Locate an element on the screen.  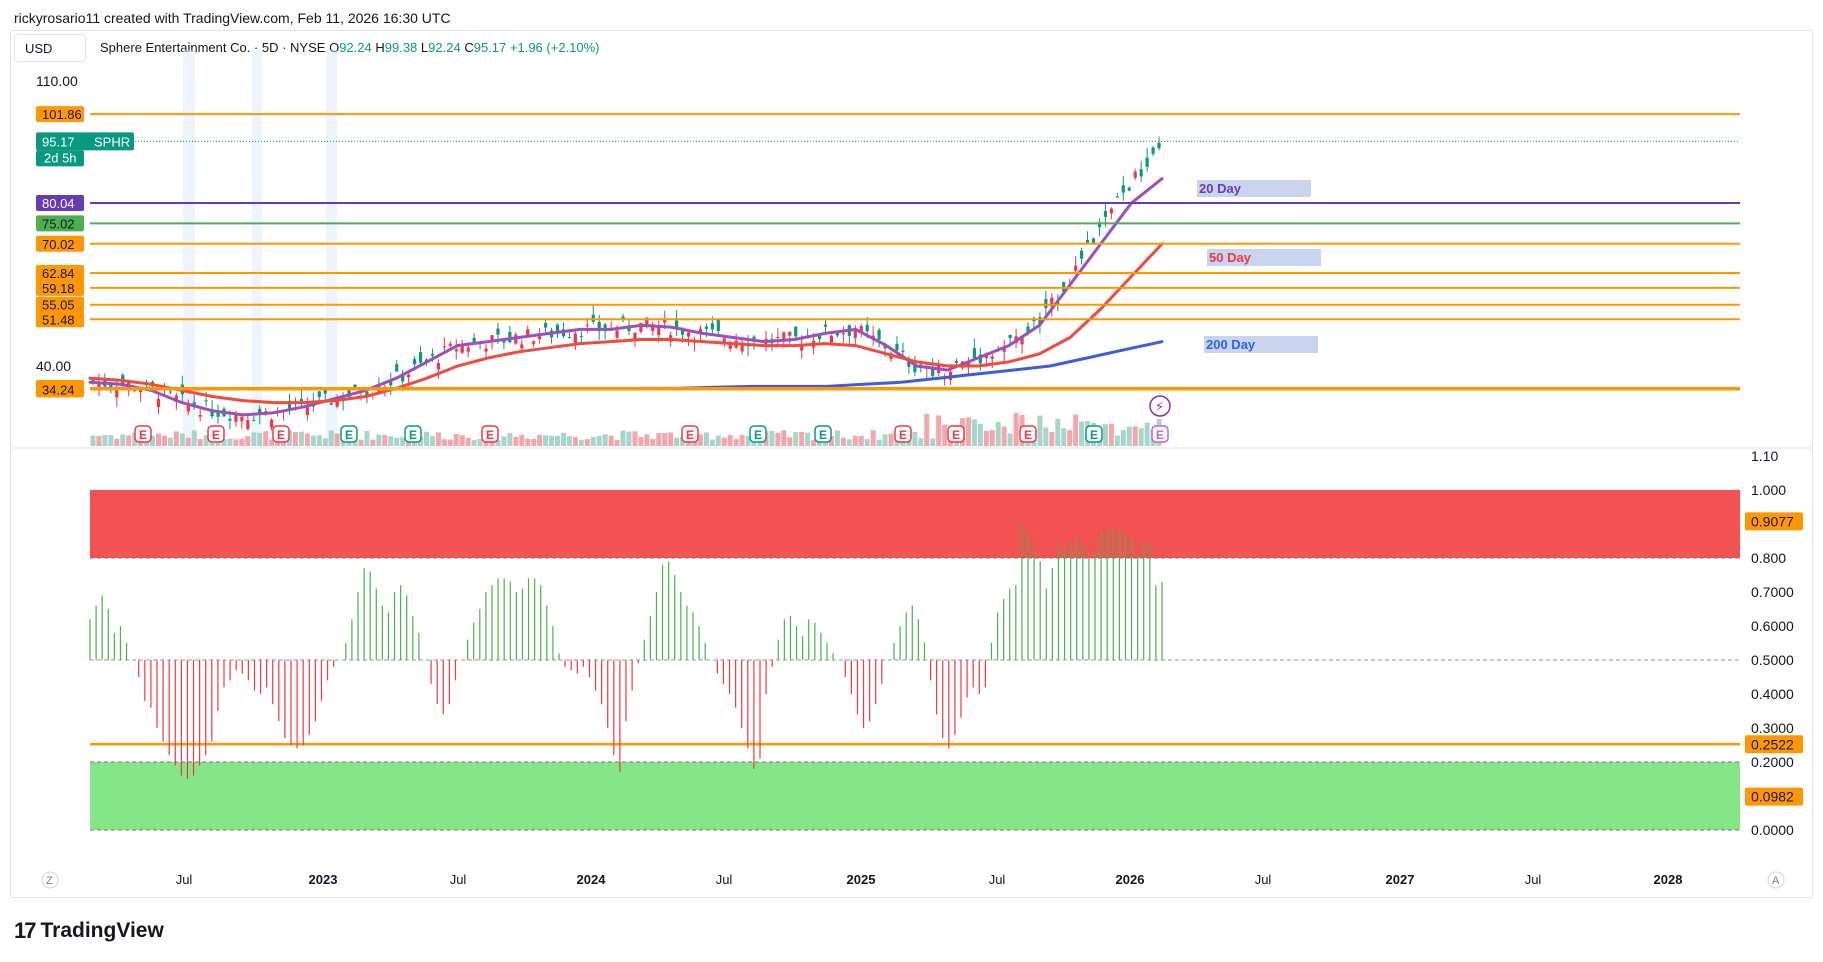
ohlc-open: O92.24 is located at coordinates (350, 47).